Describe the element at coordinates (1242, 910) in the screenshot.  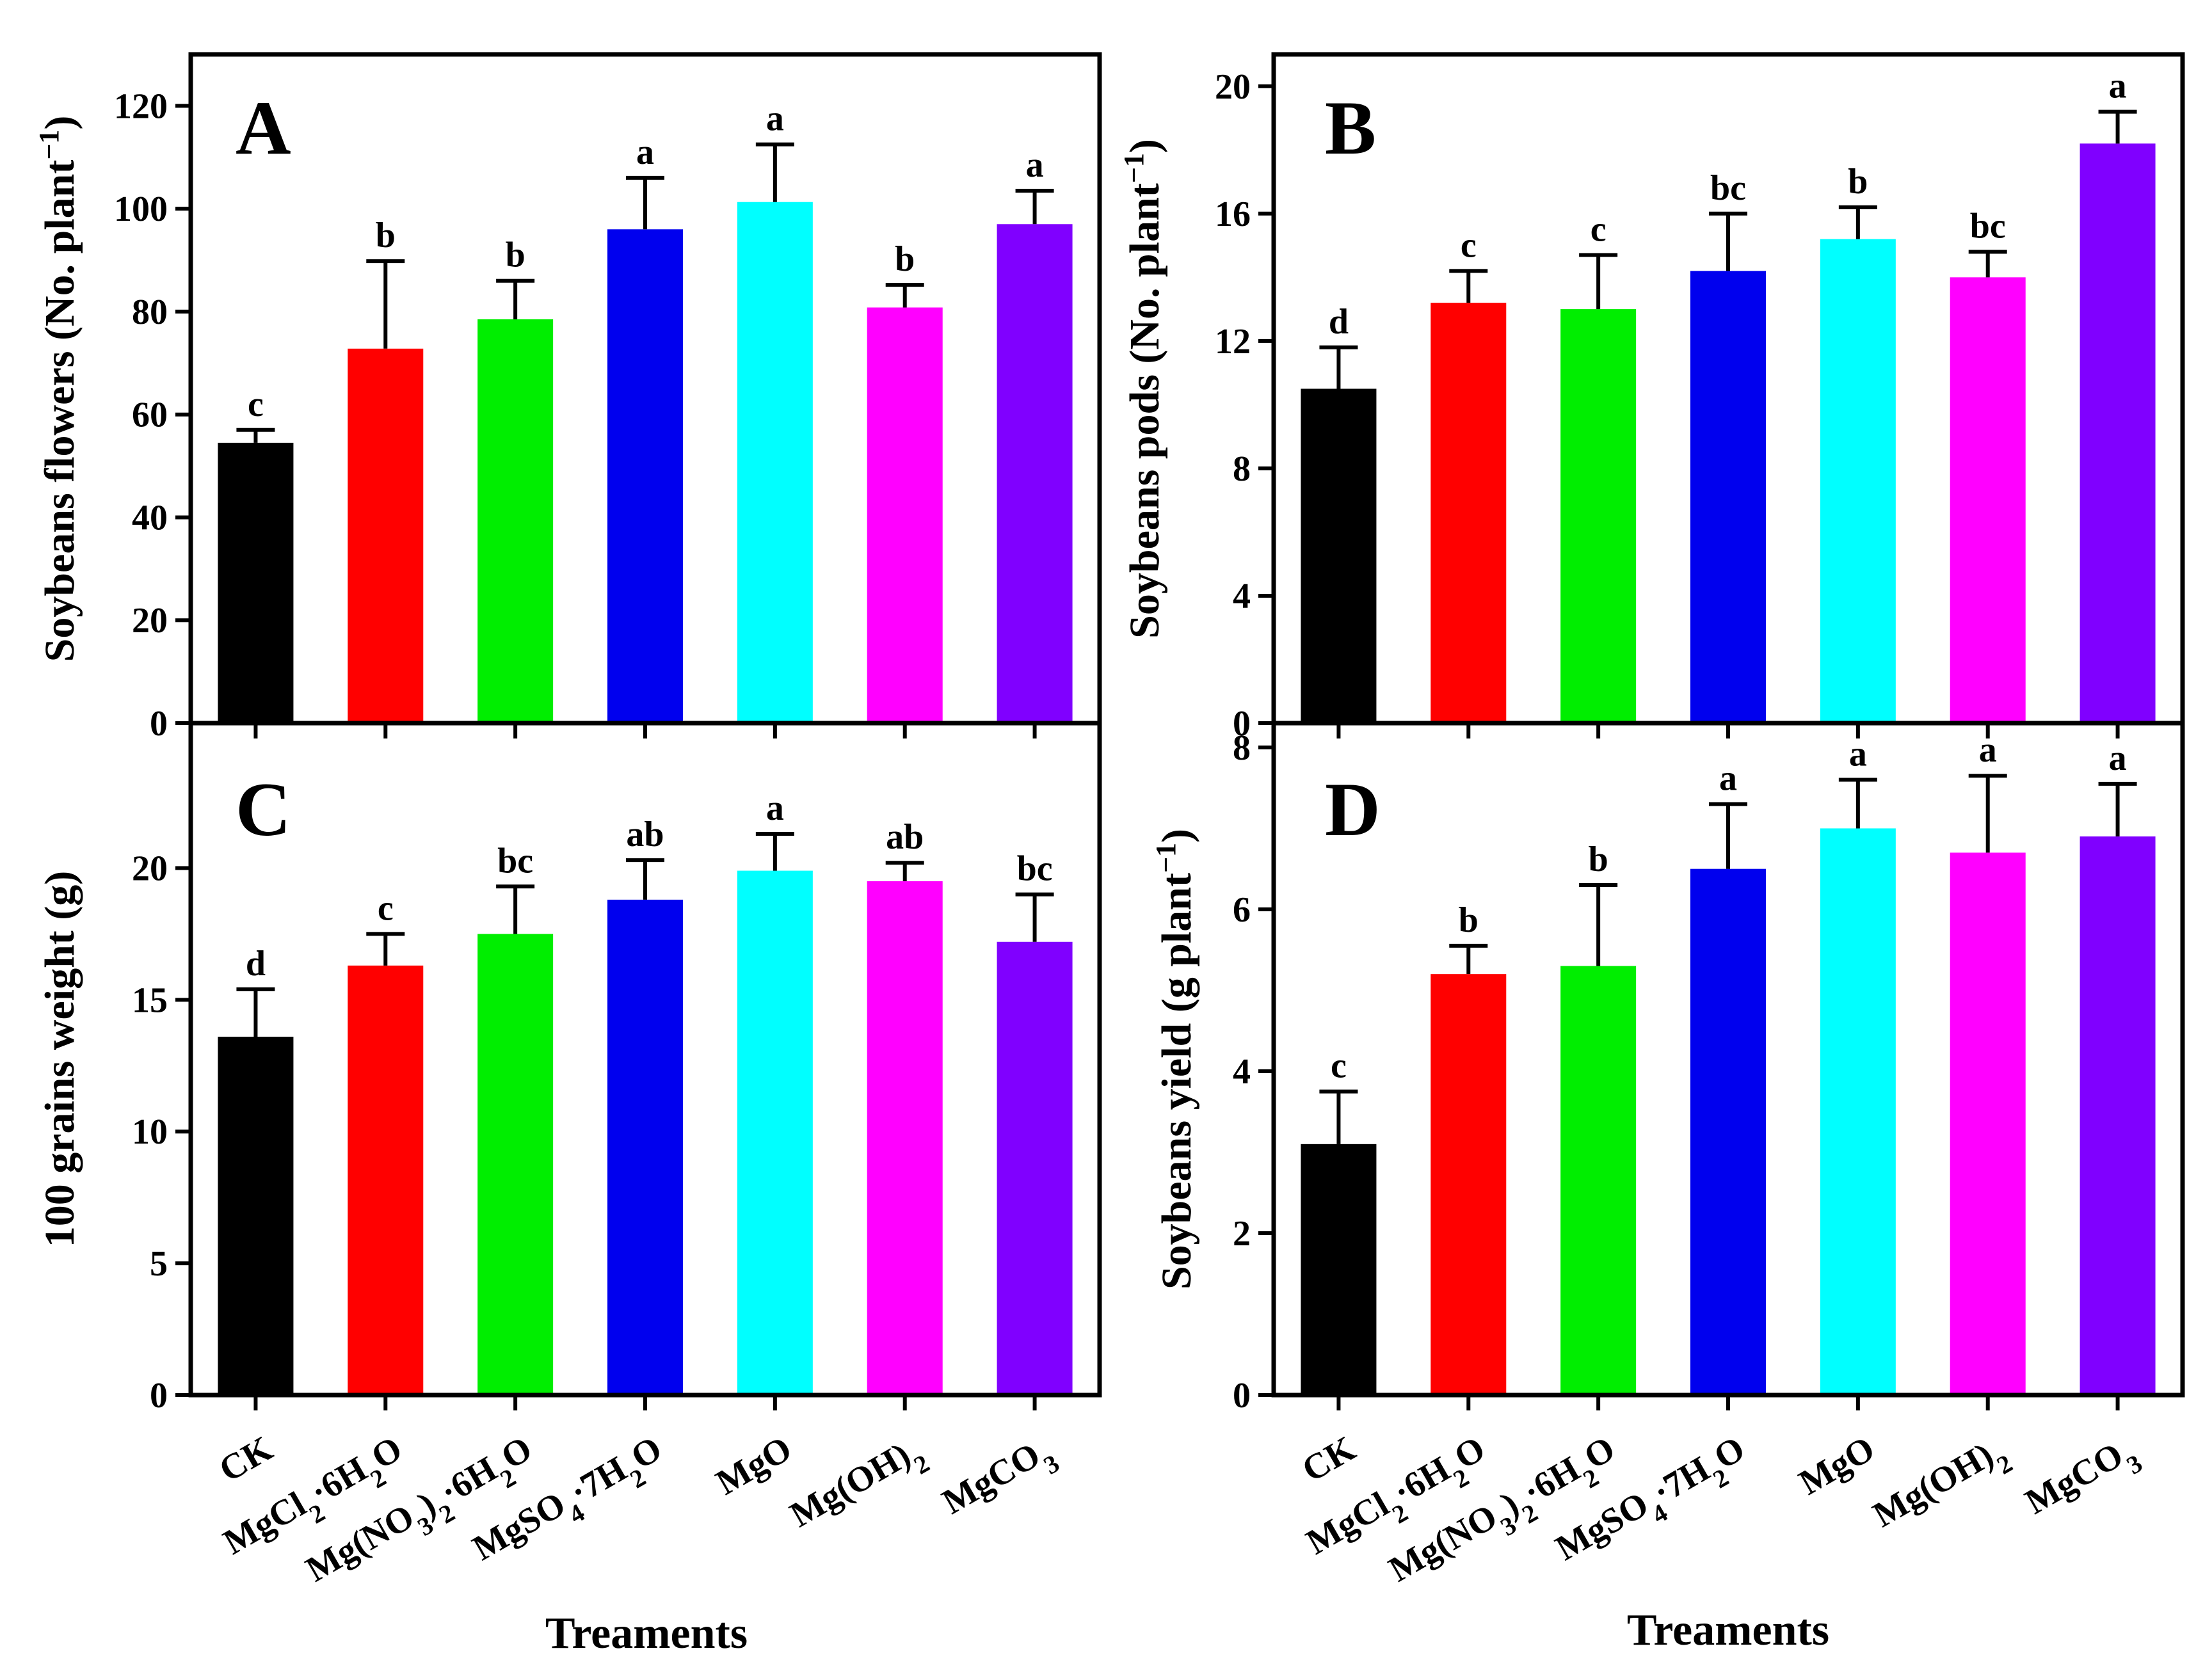
I see `y-tick-label: 6` at that location.